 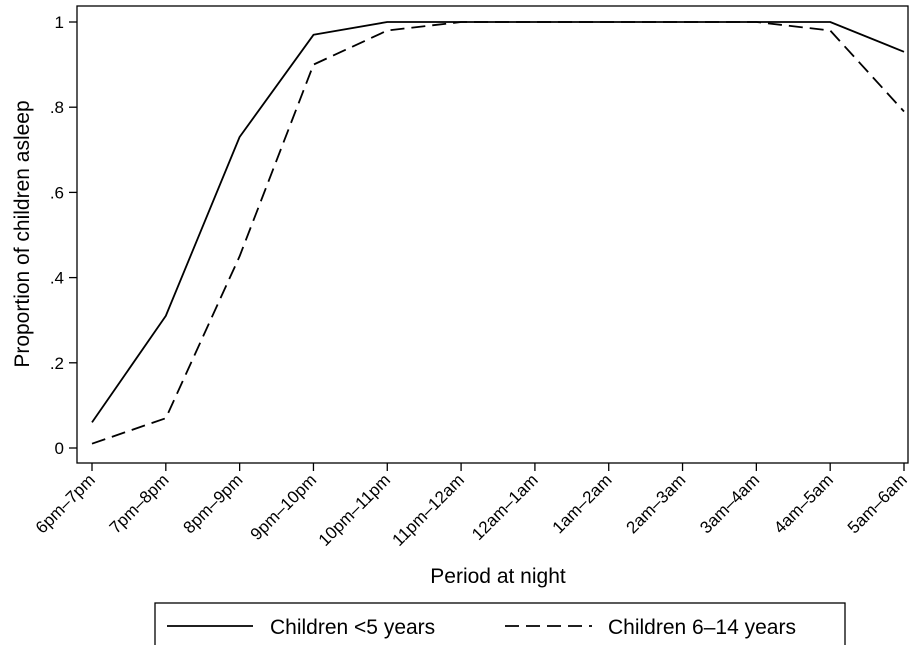 What do you see at coordinates (57, 192) in the screenshot?
I see `y-tick-label: .6` at bounding box center [57, 192].